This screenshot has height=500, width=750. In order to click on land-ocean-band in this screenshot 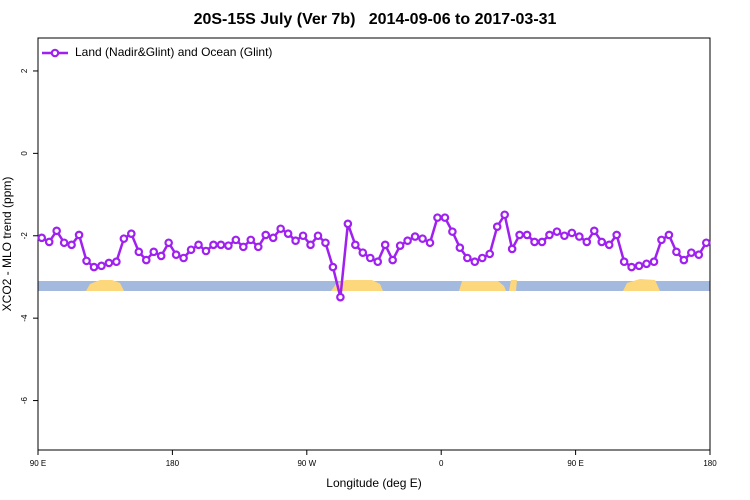, I will do `click(374, 285)`.